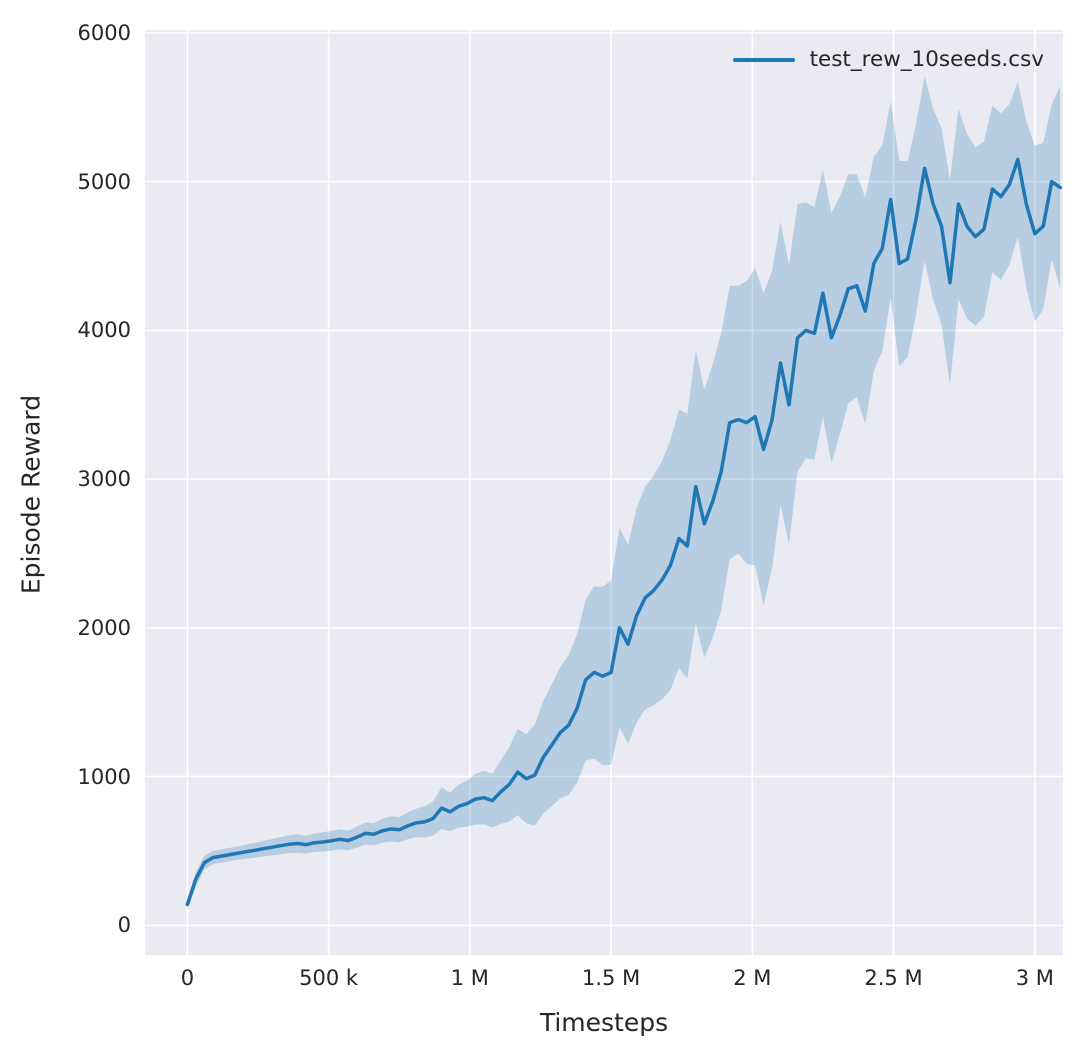 The image size is (1092, 1056). I want to click on y-tick-label: 0, so click(124, 925).